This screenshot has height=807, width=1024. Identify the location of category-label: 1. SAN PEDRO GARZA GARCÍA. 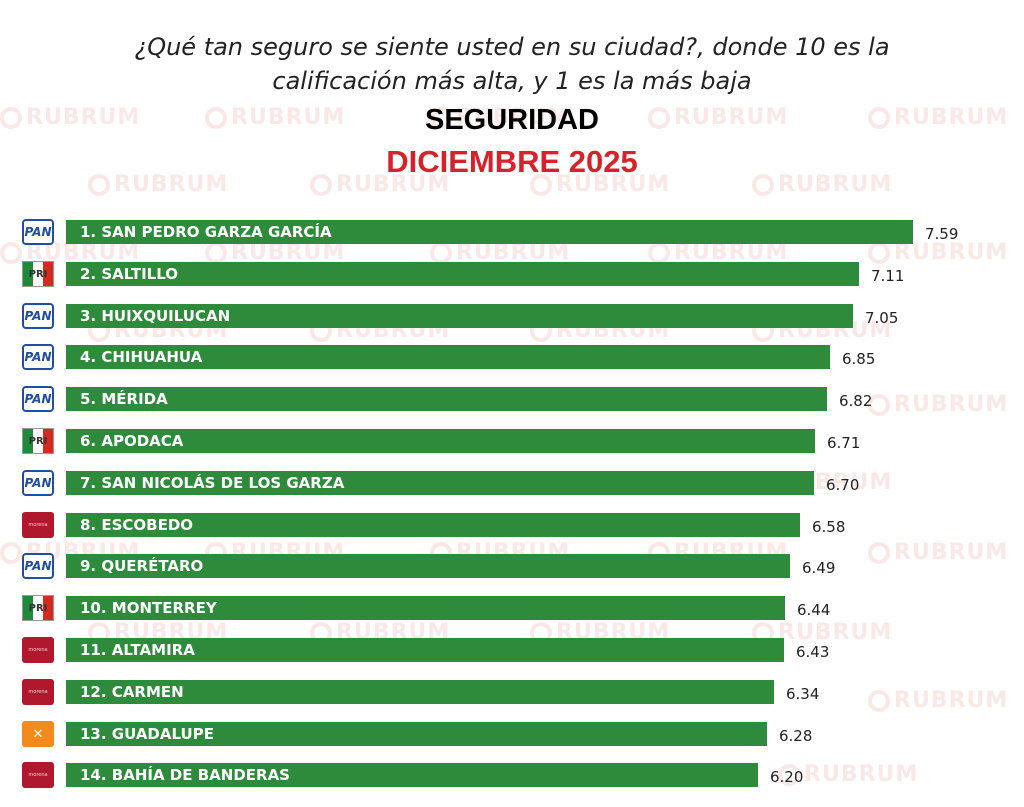
(206, 232).